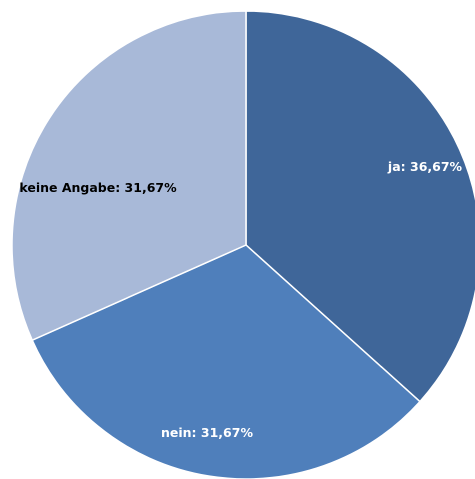 This screenshot has height=479, width=475. Describe the element at coordinates (425, 166) in the screenshot. I see `slice-label-ja: ja: 36,67%` at that location.